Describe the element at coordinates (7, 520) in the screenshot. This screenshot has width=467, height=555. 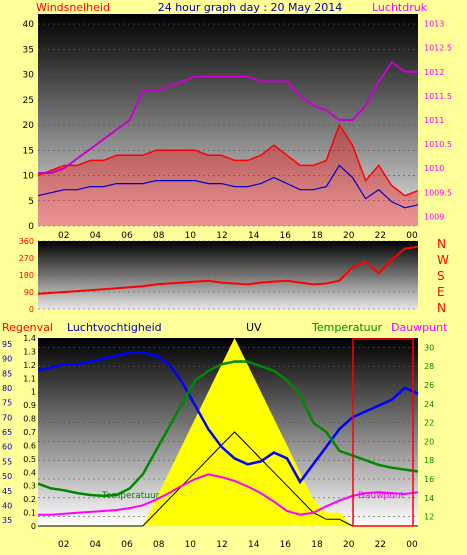
I see `p3-humidity-tick-0: 35` at that location.